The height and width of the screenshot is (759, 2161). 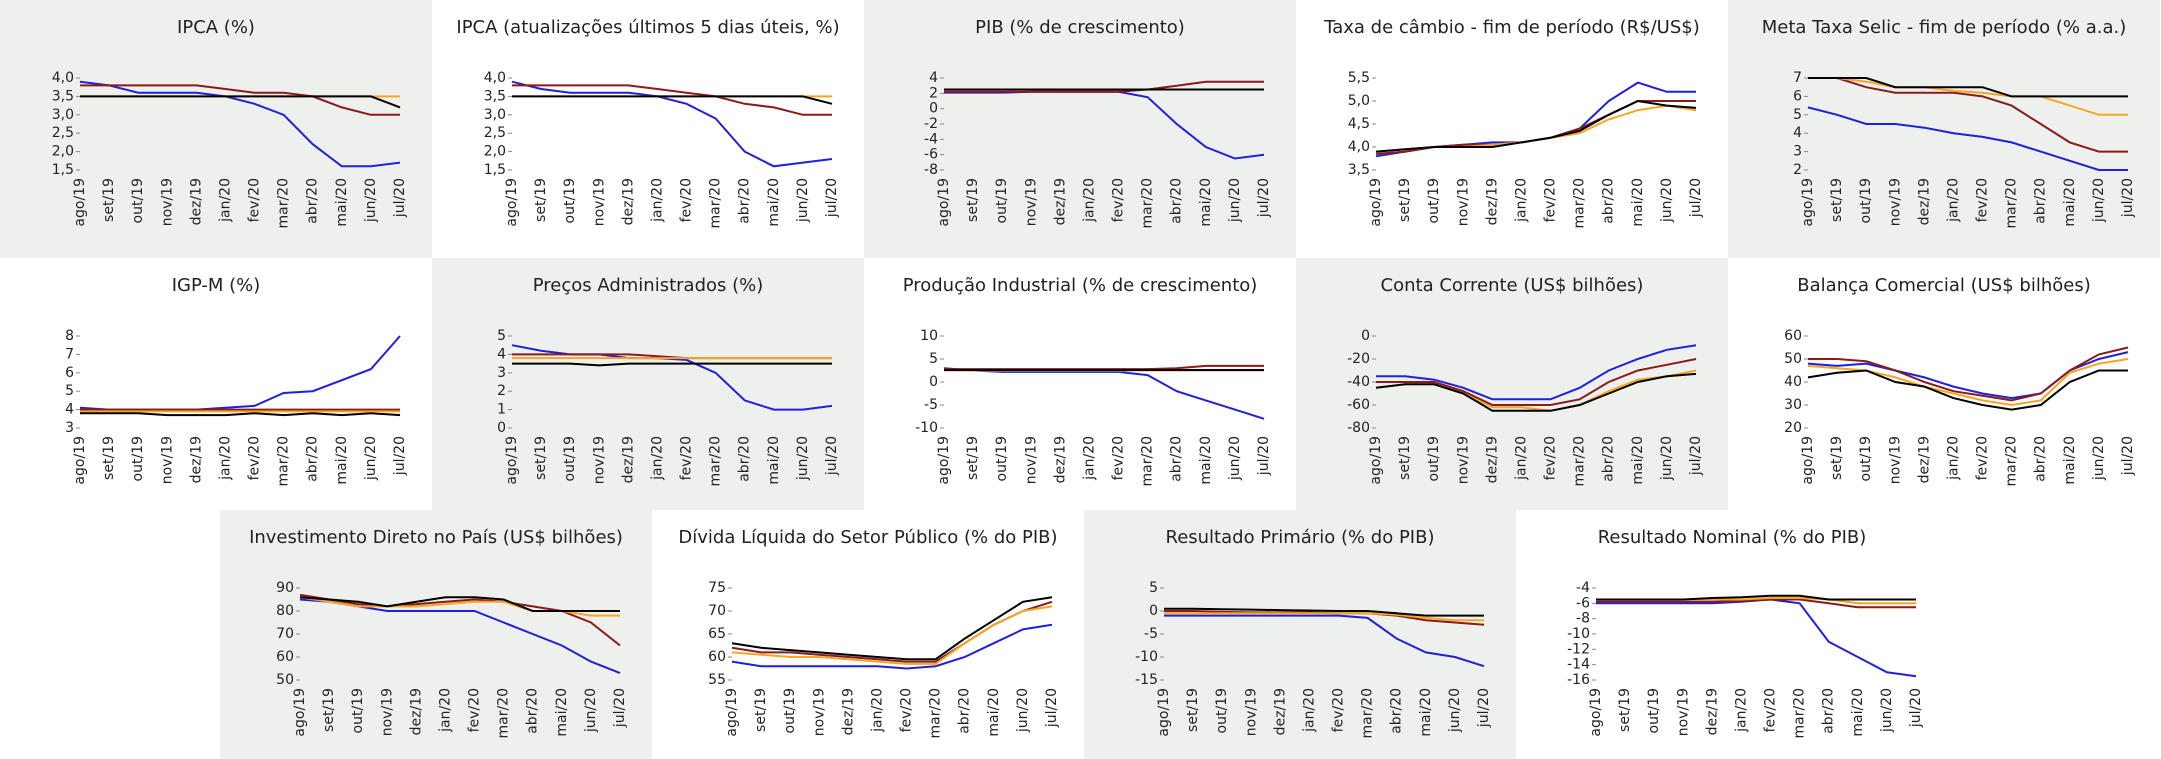 What do you see at coordinates (931, 124) in the screenshot?
I see `y-tick-label: -2` at bounding box center [931, 124].